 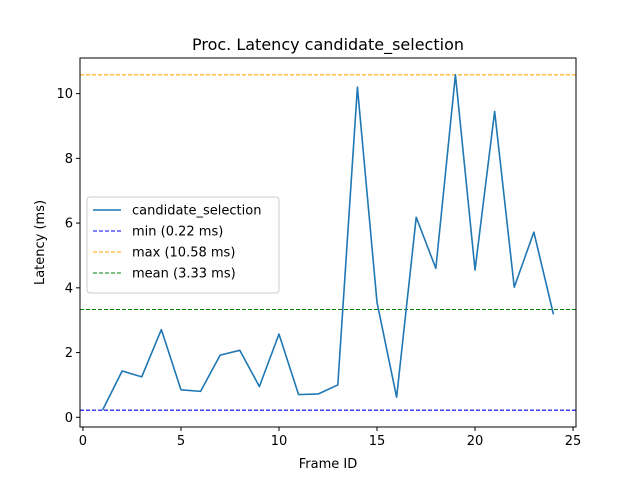 What do you see at coordinates (64, 94) in the screenshot?
I see `y-tick-label: 10` at bounding box center [64, 94].